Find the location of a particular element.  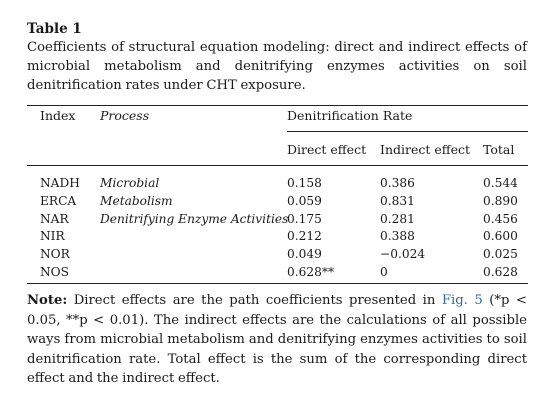

cell-direct: 0.049 is located at coordinates (304, 254).